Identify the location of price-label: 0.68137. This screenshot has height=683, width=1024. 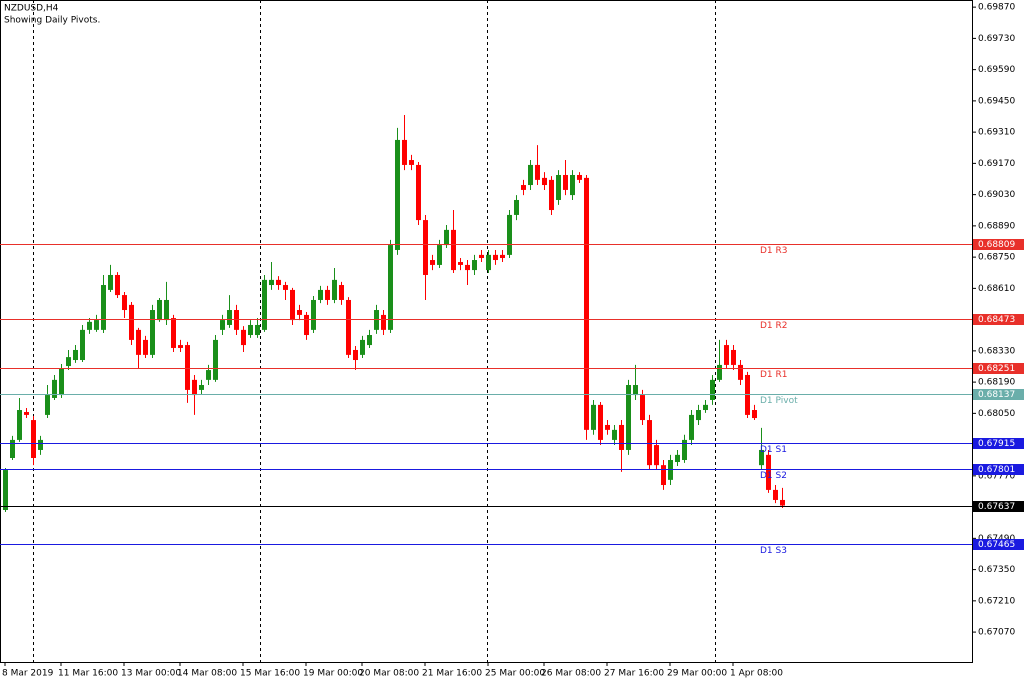
(996, 395).